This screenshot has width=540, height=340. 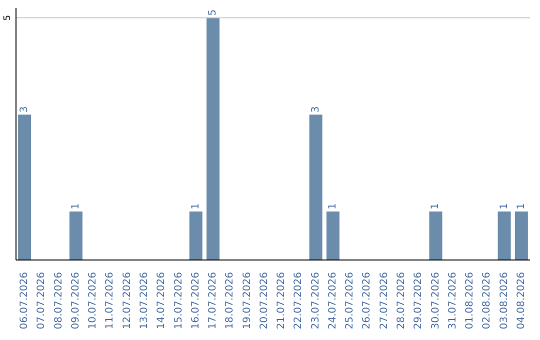 I want to click on x-tick-label: 29.07.2026, so click(x=418, y=301).